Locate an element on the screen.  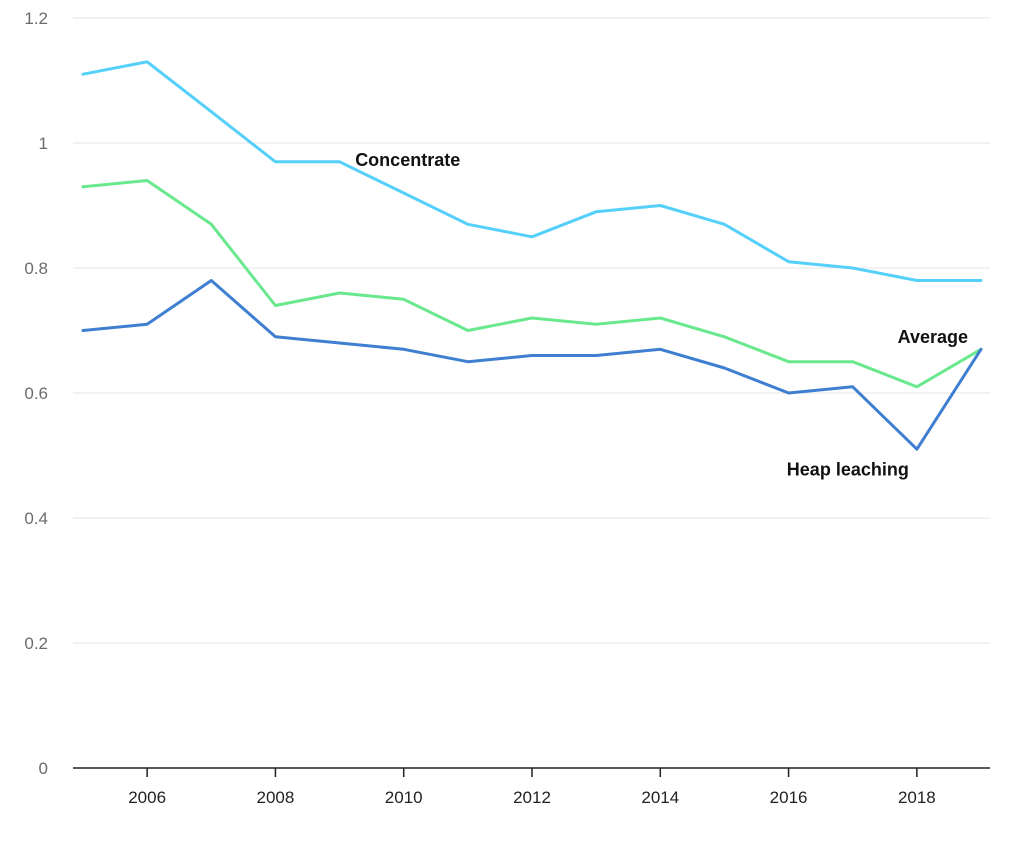
x-tick-label: 2006 is located at coordinates (147, 797).